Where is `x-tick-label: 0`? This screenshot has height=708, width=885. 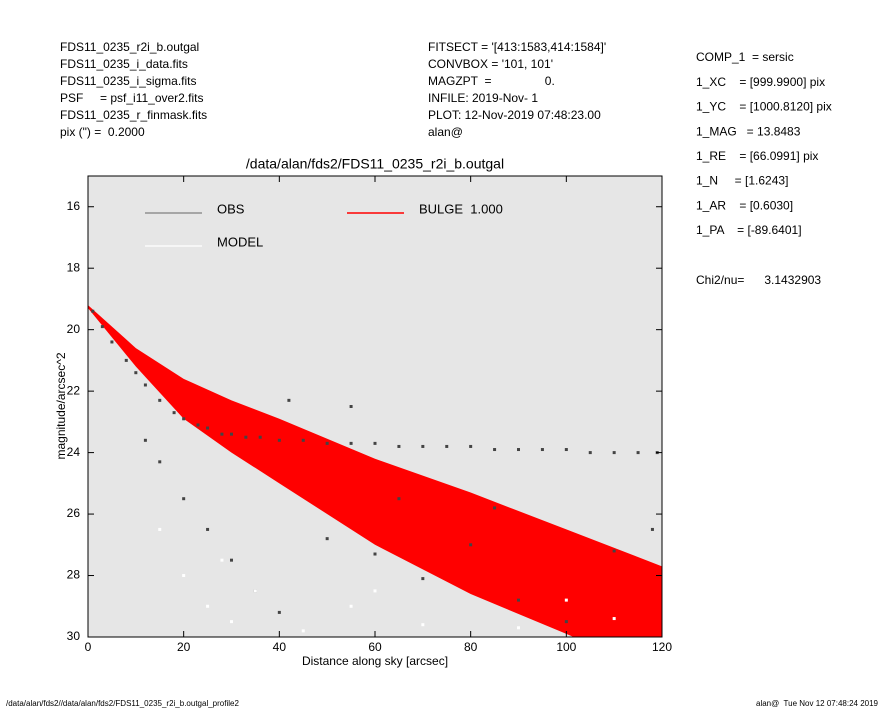 x-tick-label: 0 is located at coordinates (88, 647).